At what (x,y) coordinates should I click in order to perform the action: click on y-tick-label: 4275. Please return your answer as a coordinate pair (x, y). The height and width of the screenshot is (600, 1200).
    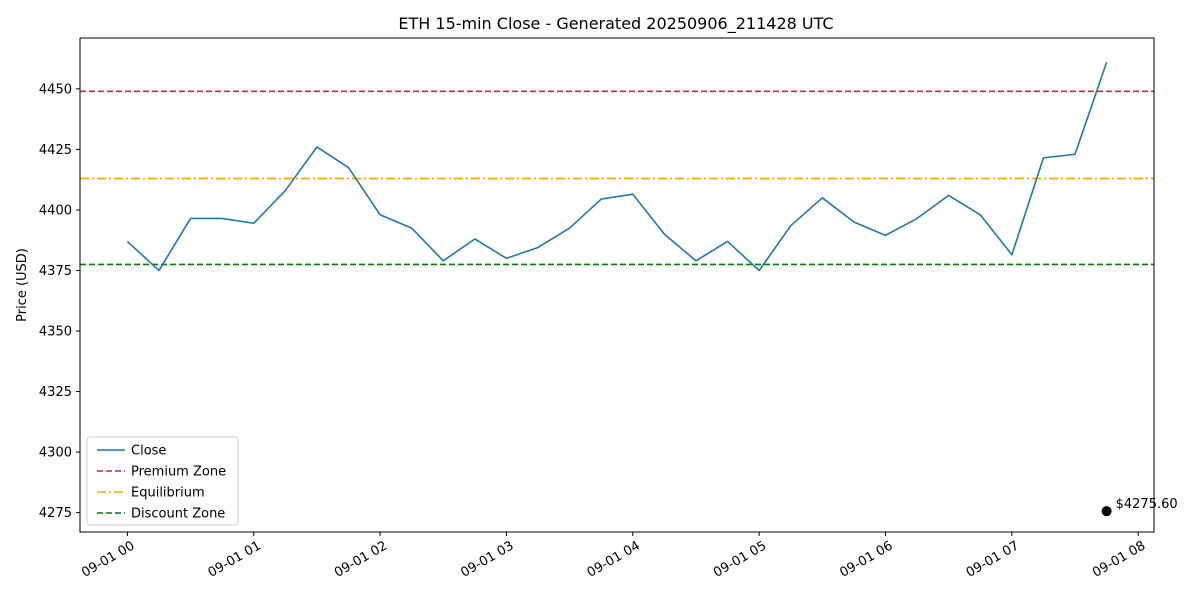
    Looking at the image, I should click on (55, 513).